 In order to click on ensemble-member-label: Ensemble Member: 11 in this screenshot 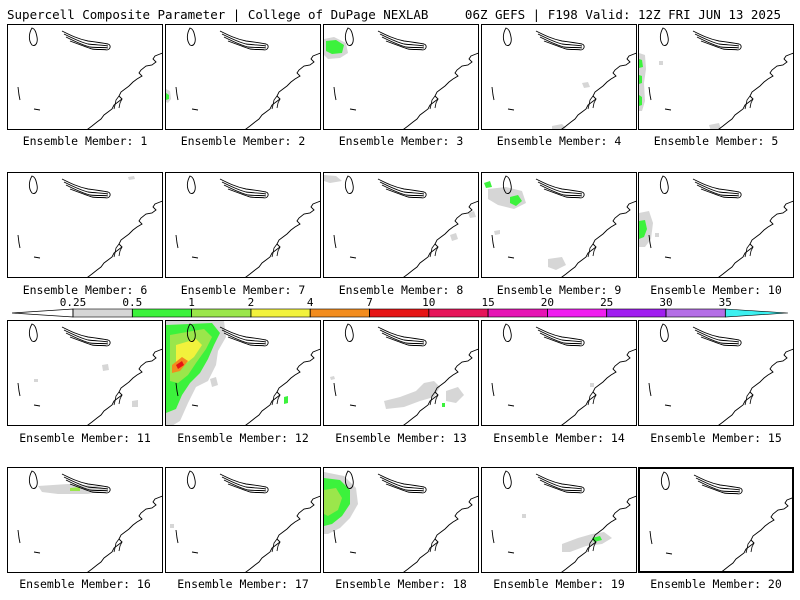, I will do `click(85, 438)`.